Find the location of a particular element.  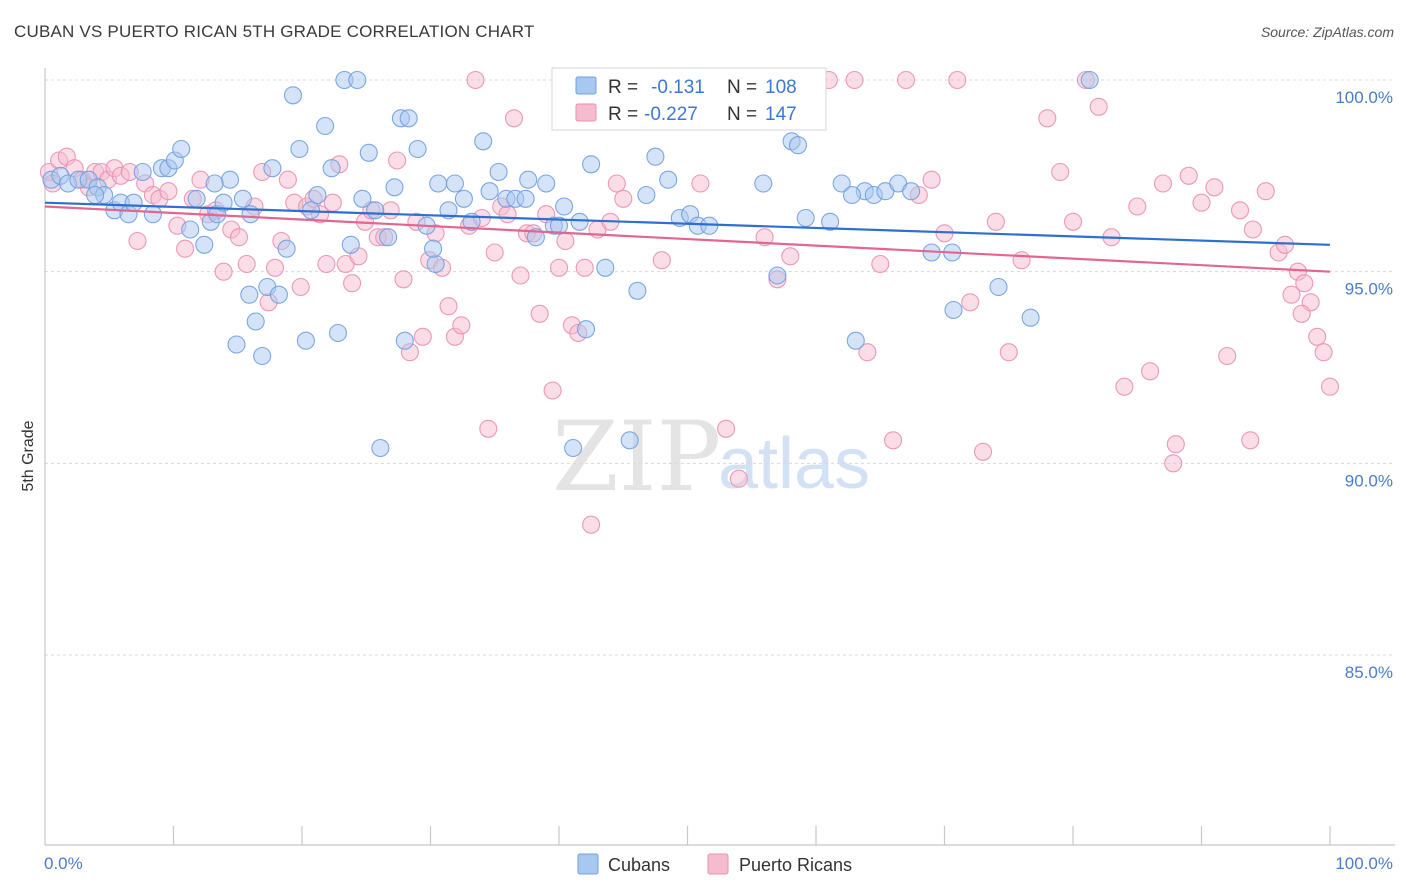

series-legend-label-puerto-ricans: Puerto Ricans is located at coordinates (795, 865).